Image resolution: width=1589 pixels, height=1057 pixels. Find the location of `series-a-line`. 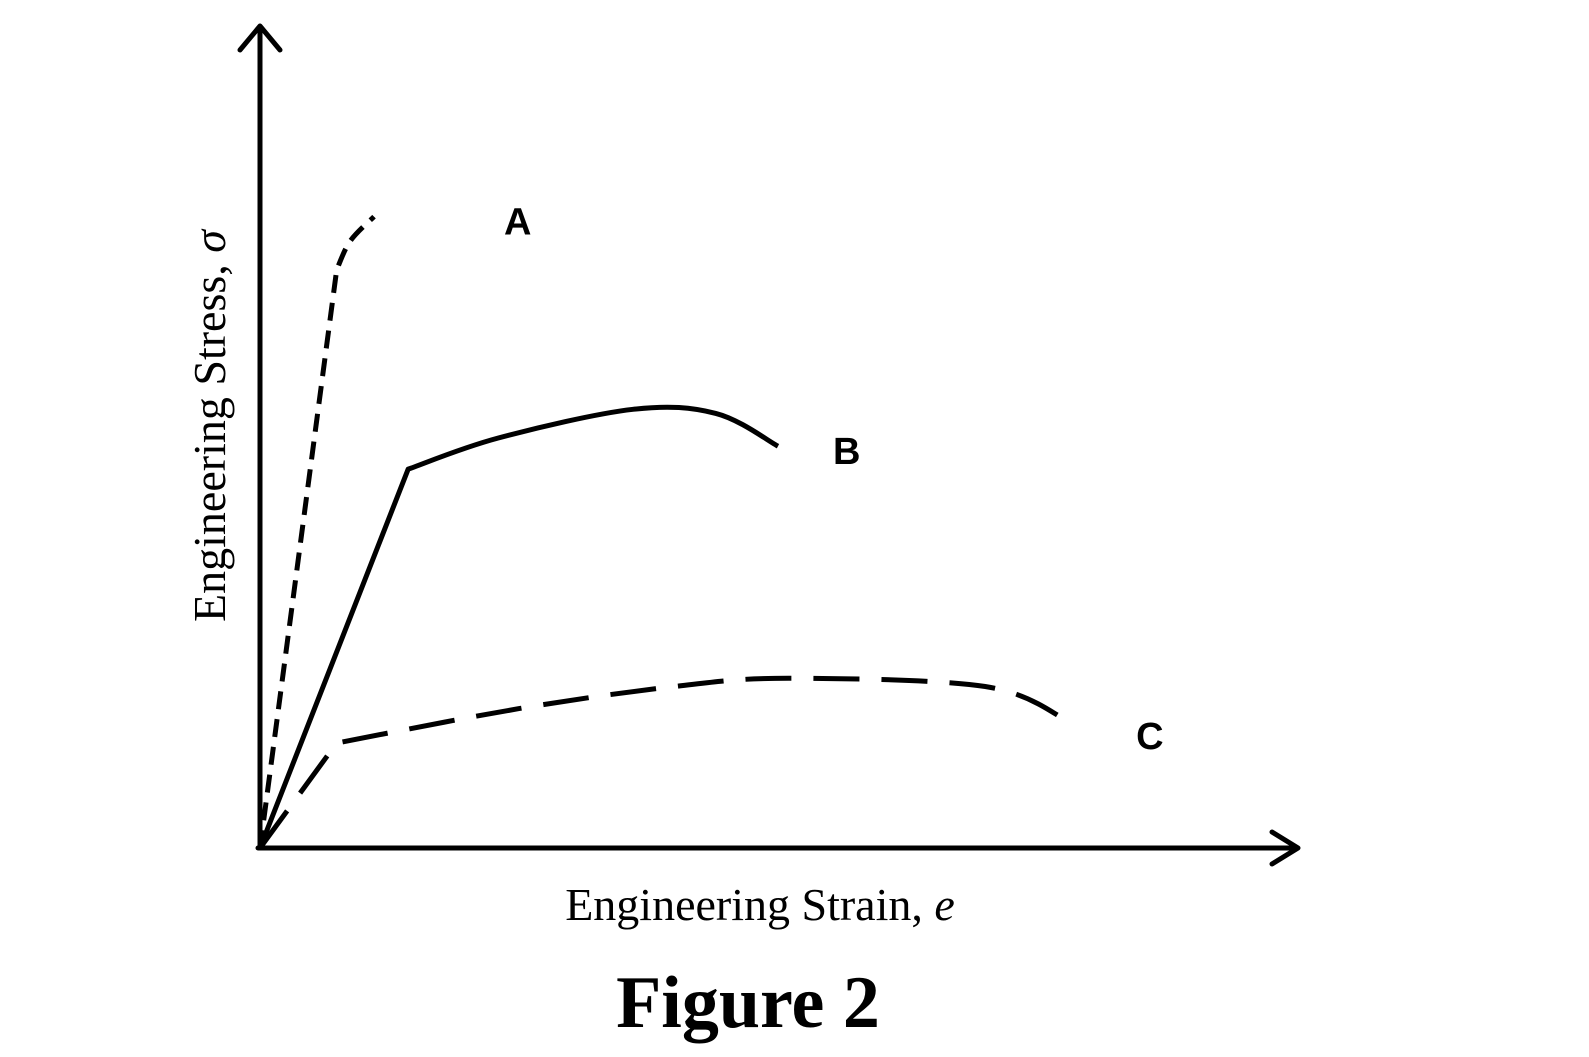

series-a-line is located at coordinates (316, 531).